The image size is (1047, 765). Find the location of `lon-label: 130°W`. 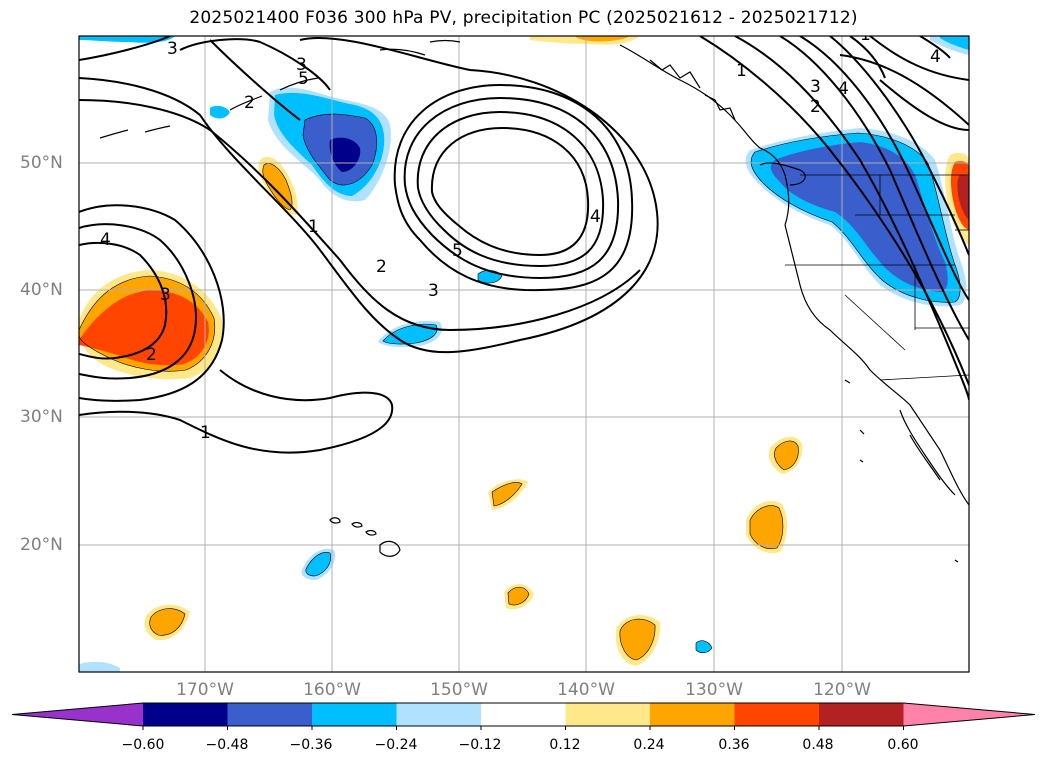

lon-label: 130°W is located at coordinates (714, 690).